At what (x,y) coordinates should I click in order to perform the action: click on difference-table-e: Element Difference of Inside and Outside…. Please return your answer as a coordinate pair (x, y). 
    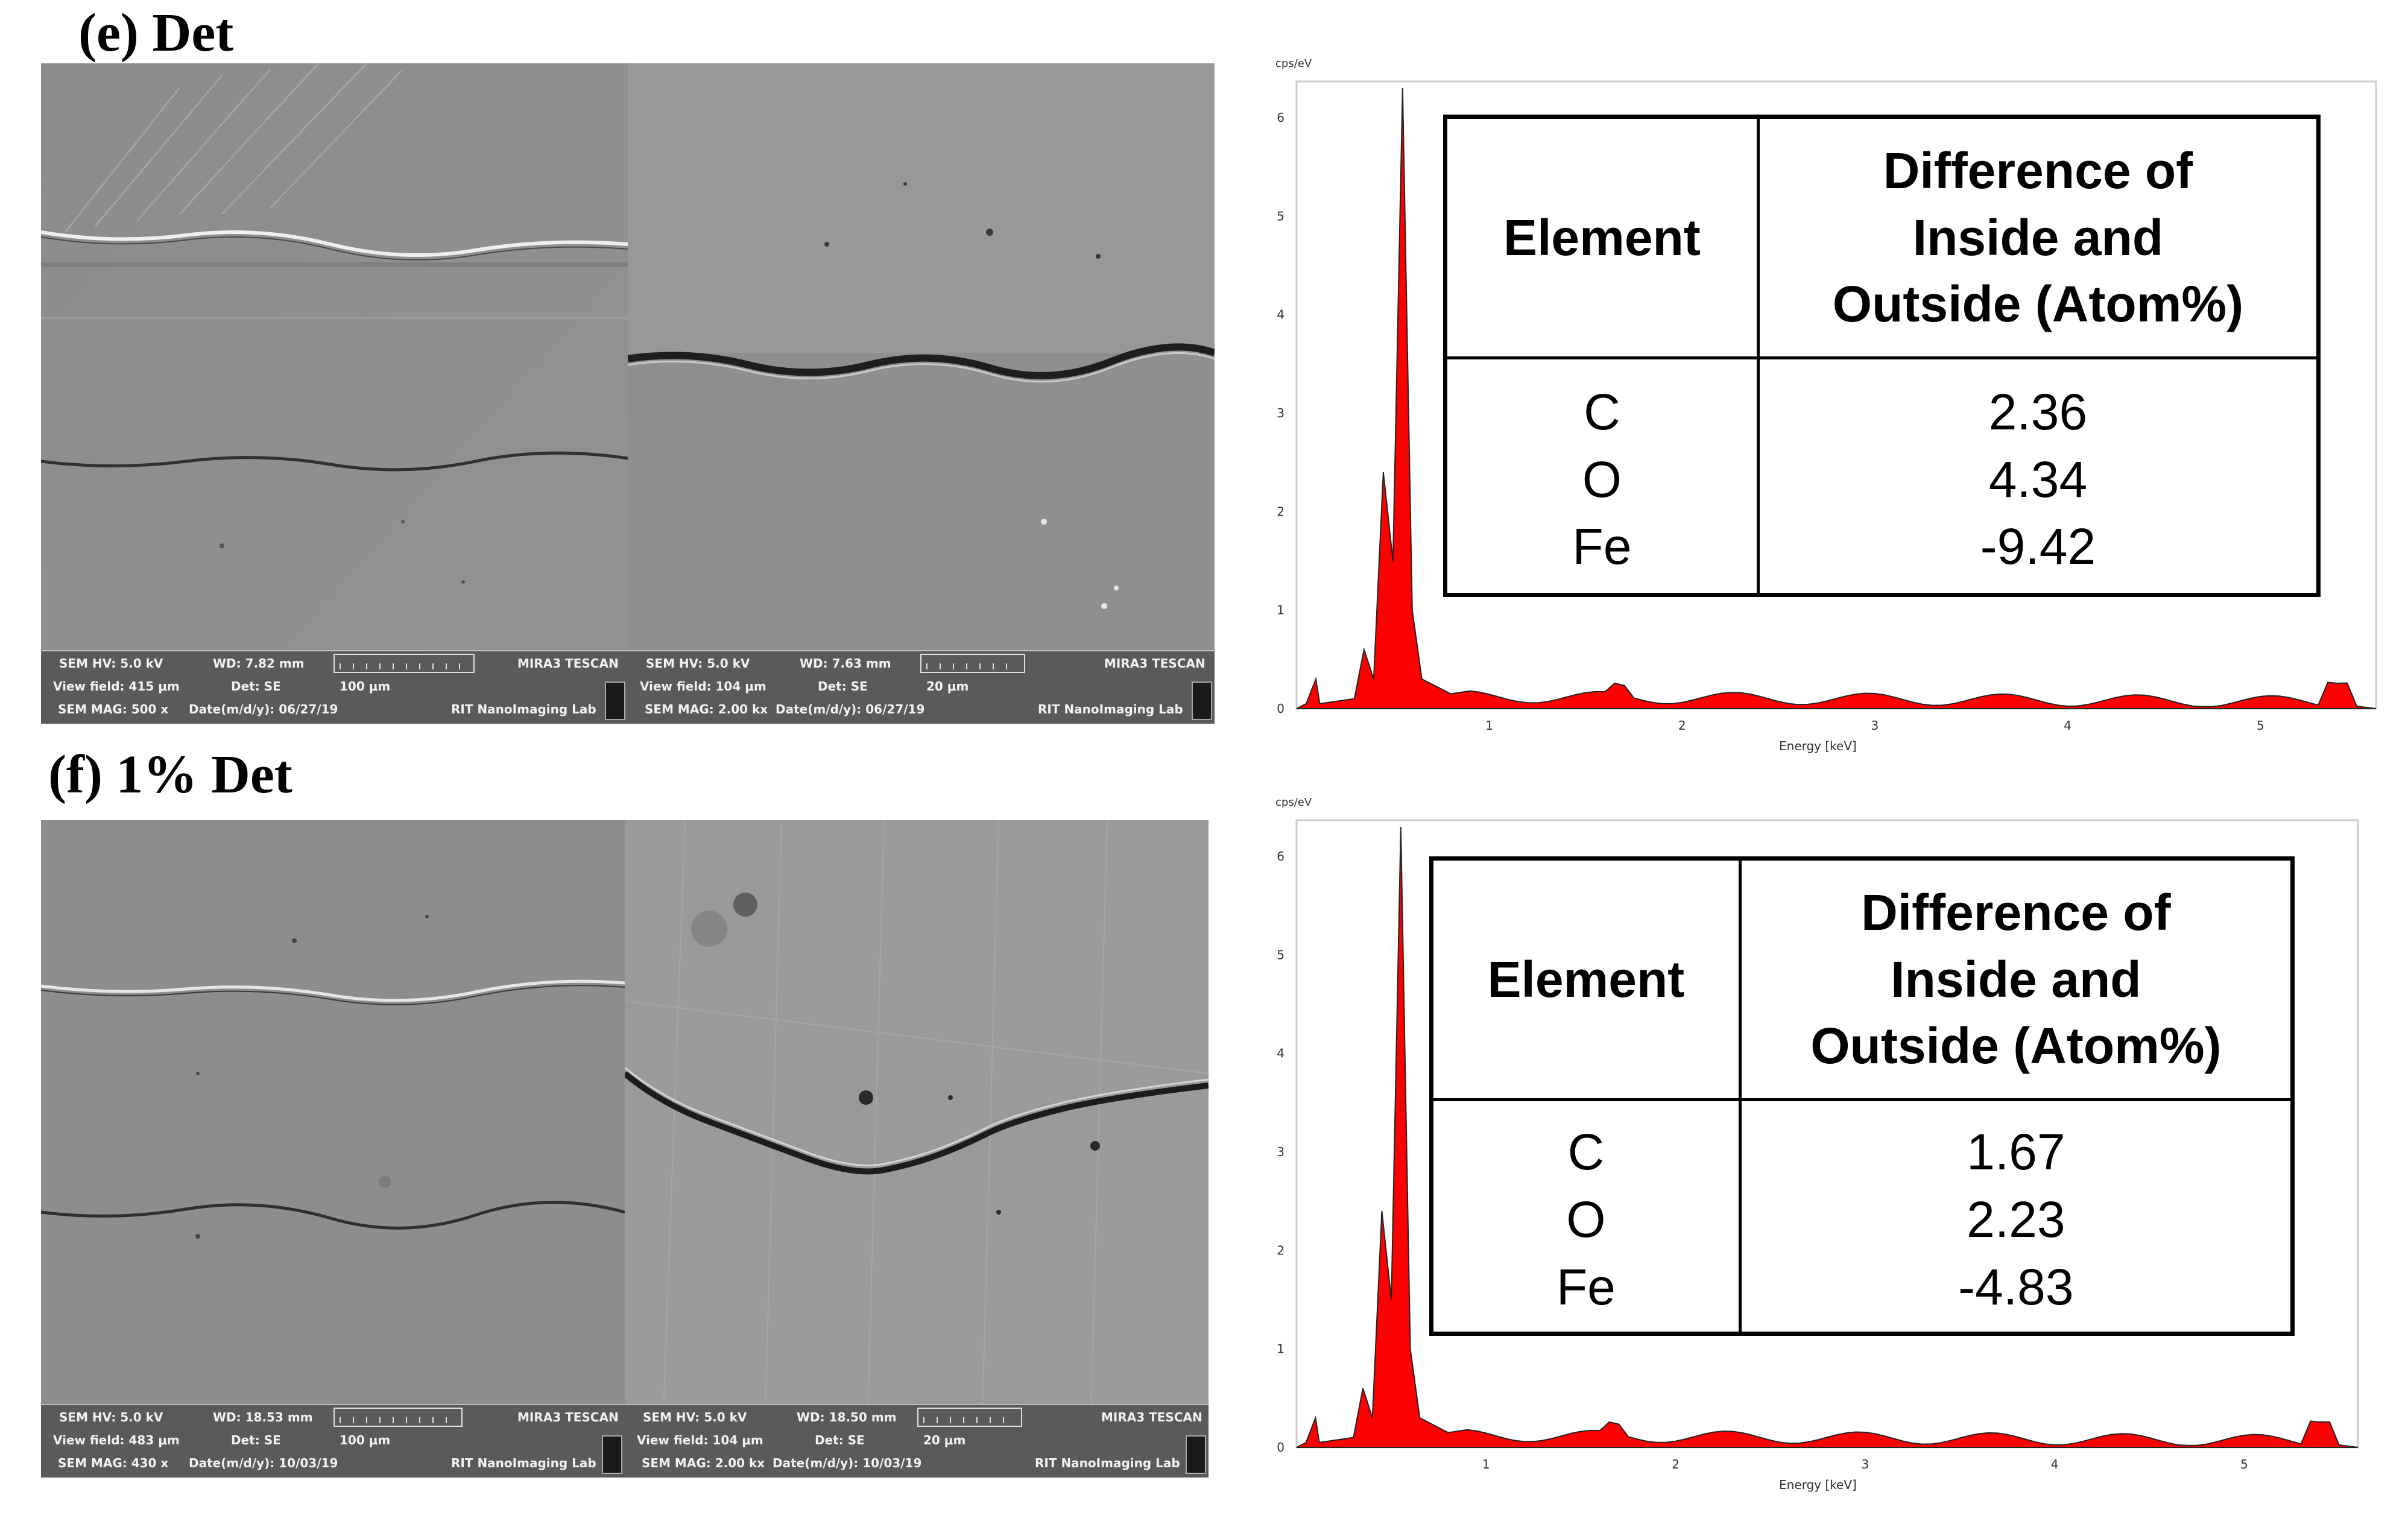
    Looking at the image, I should click on (1882, 356).